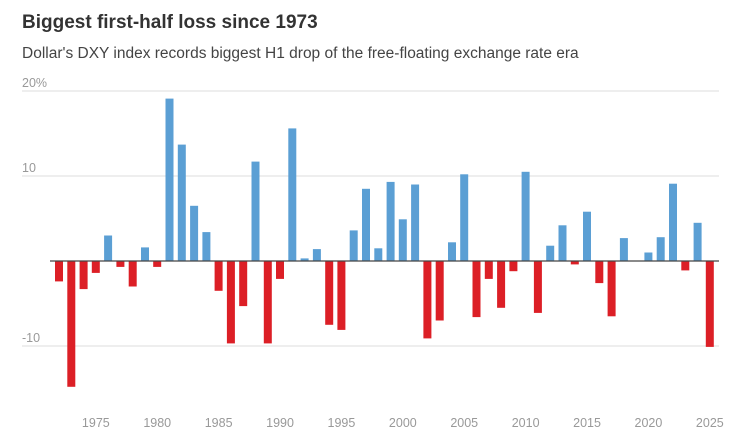 Image resolution: width=749 pixels, height=447 pixels. Describe the element at coordinates (120, 264) in the screenshot. I see `bar-1977` at that location.